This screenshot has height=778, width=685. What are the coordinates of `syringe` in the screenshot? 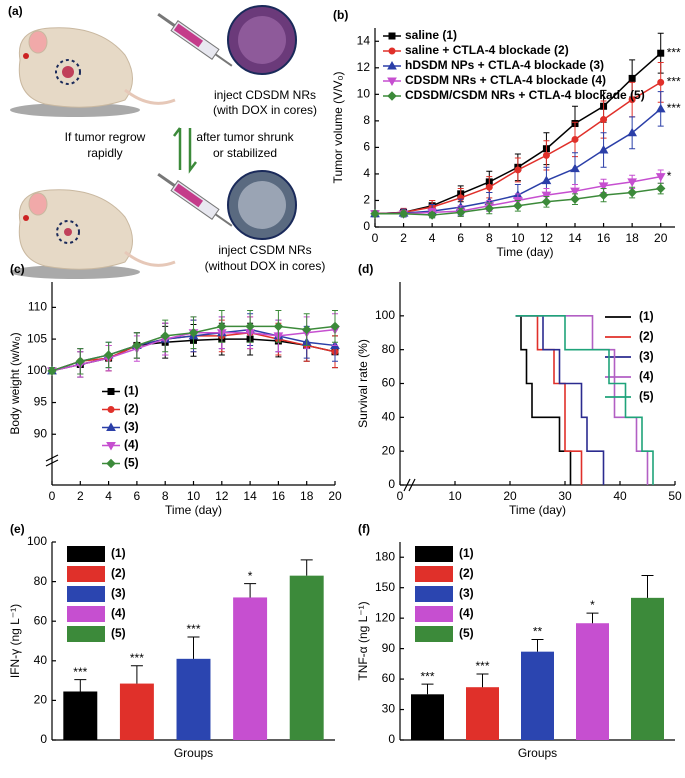 It's located at (195, 39).